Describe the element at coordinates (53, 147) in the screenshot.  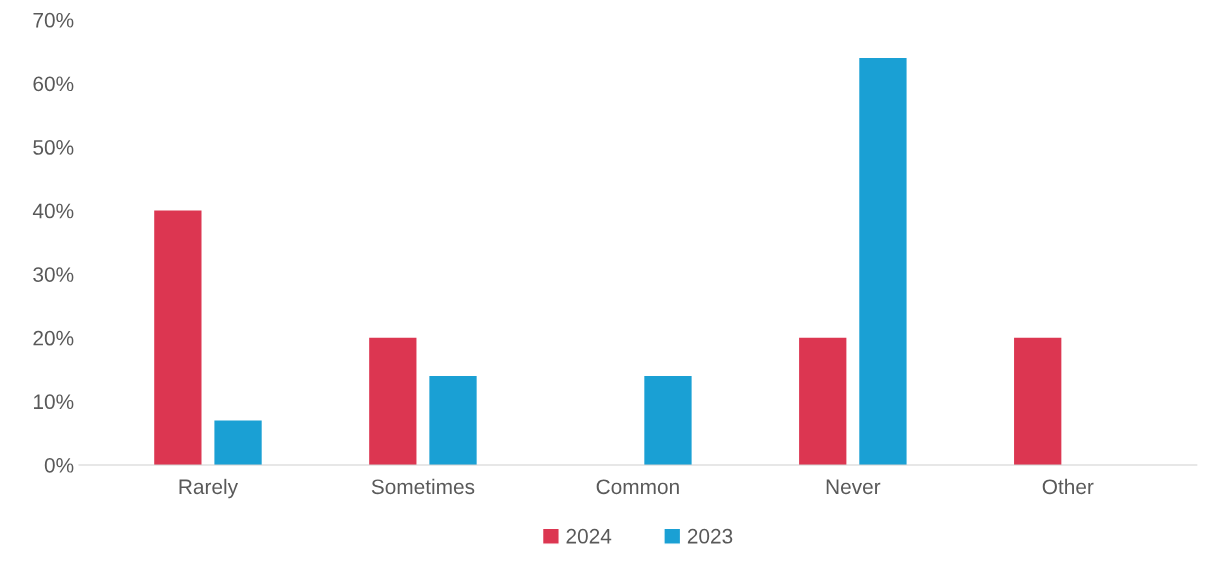
I see `y-tick-label: 50%` at that location.